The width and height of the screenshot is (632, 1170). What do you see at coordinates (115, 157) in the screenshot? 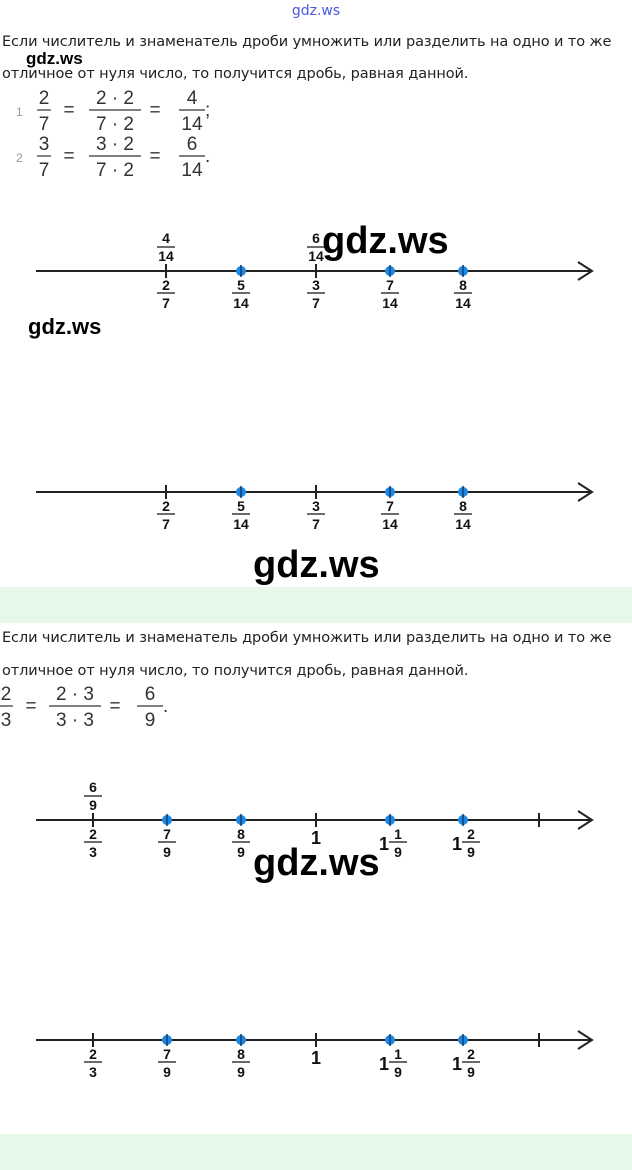
I see `fraction-middle: 3 · 2 7 · 2` at bounding box center [115, 157].